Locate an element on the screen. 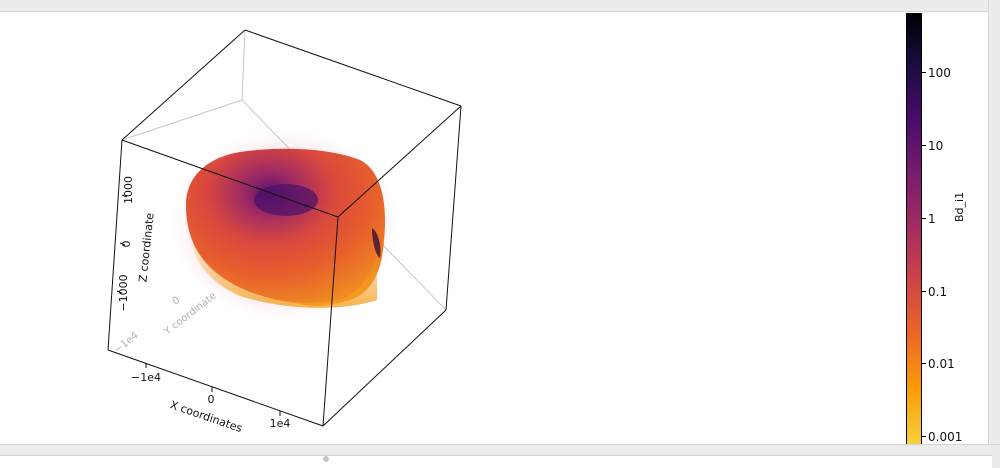 This screenshot has width=1000, height=468. top-toolbar-strip is located at coordinates (500, 6).